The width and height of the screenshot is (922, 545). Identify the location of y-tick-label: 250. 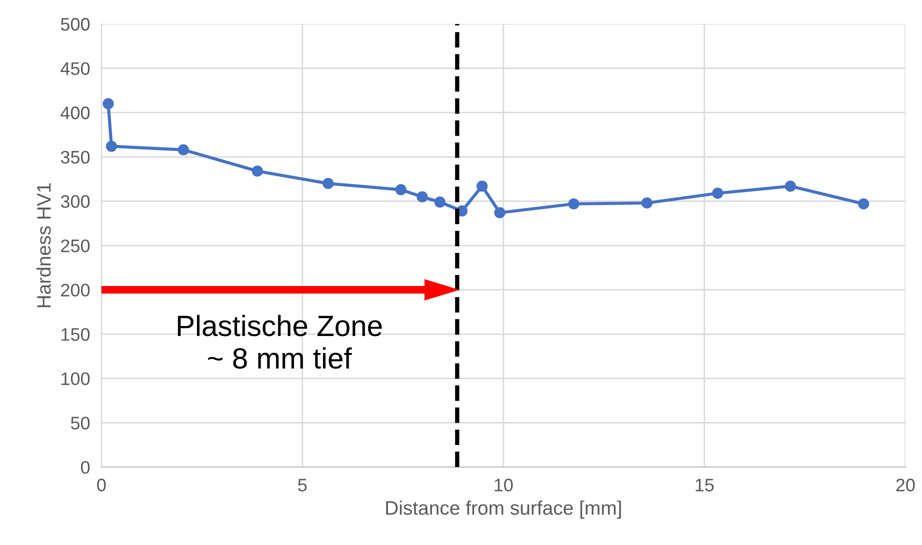
(75, 245).